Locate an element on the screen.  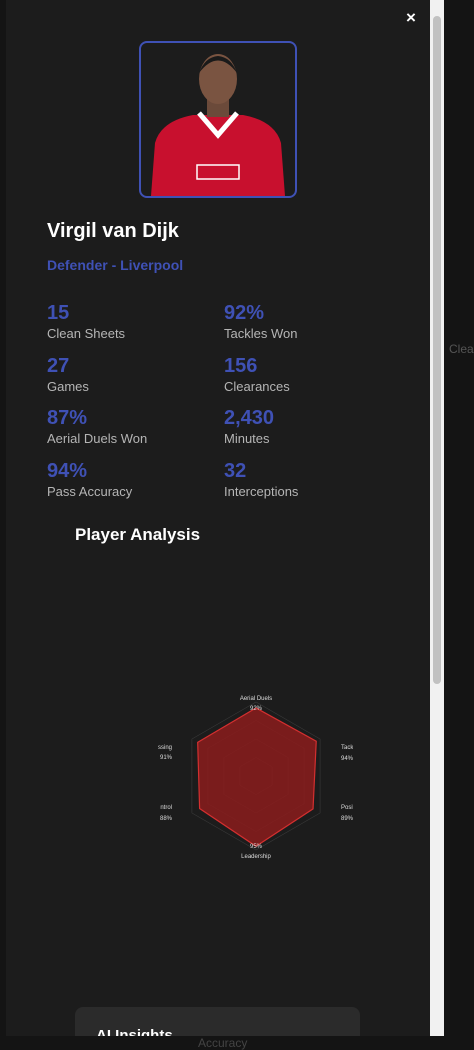
stat-value: 156 is located at coordinates (241, 365).